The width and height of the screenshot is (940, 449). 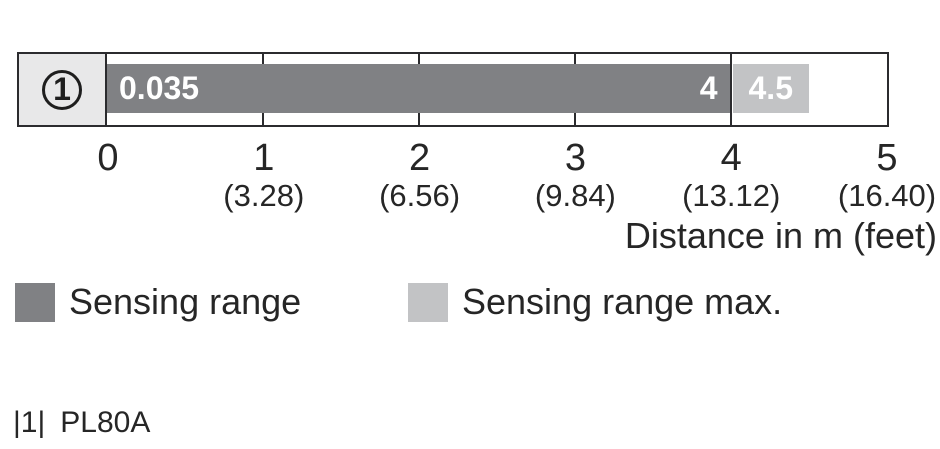 I want to click on footnote-model: PL80A, so click(x=105, y=422).